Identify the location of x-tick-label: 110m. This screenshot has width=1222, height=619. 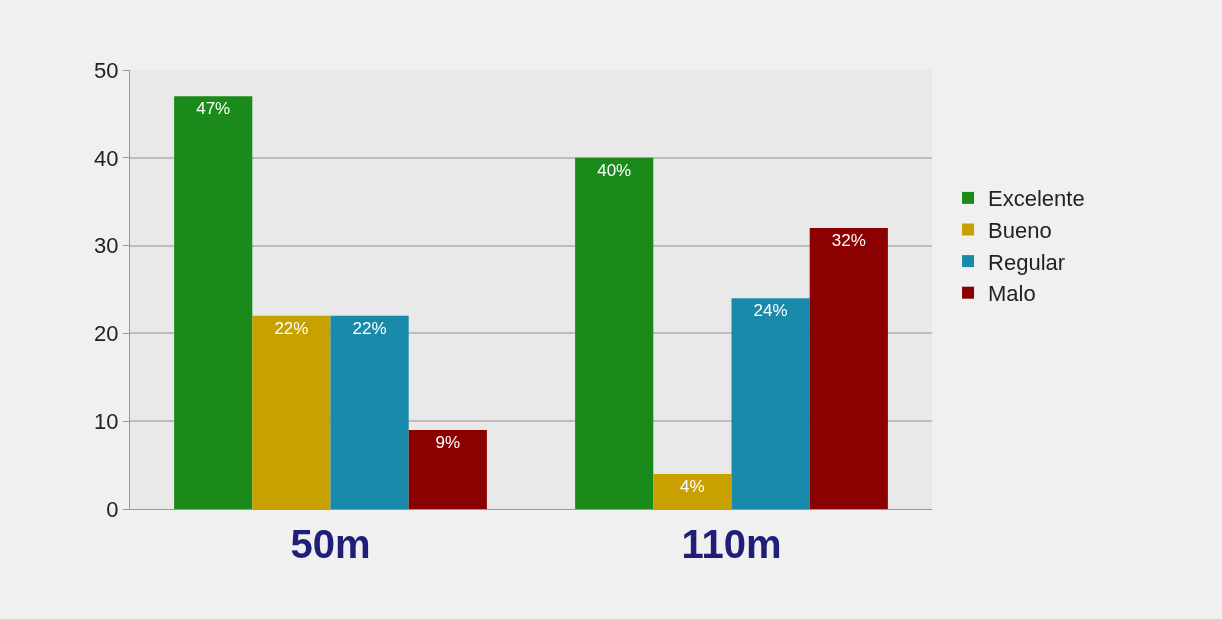
(731, 544).